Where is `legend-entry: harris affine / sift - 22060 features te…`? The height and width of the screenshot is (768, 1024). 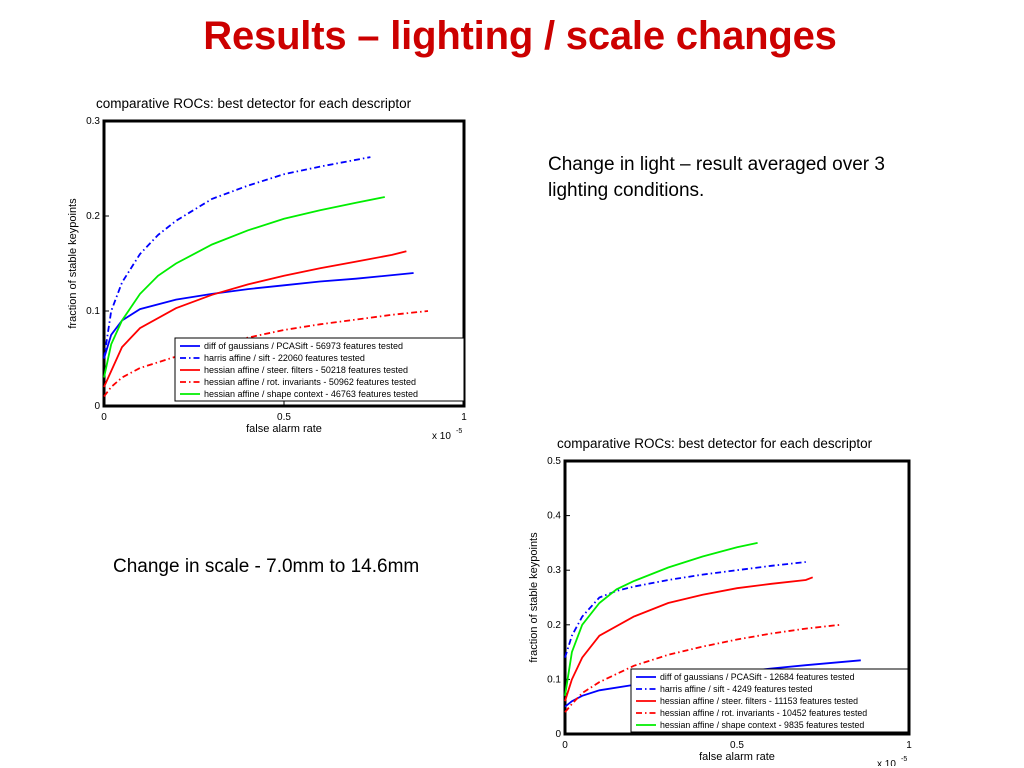
legend-entry: harris affine / sift - 22060 features te… is located at coordinates (284, 358).